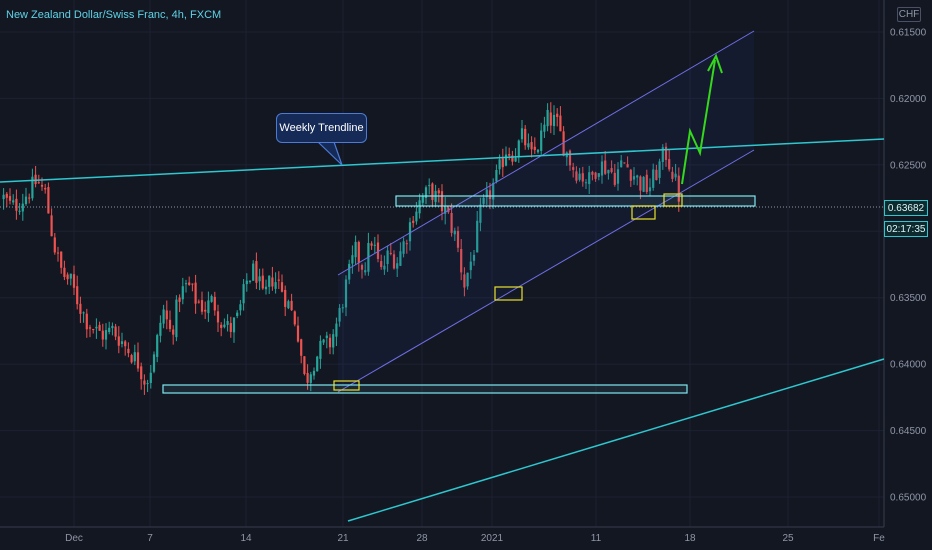 The height and width of the screenshot is (550, 932). Describe the element at coordinates (906, 208) in the screenshot. I see `current-price-tag: 0.63682` at that location.